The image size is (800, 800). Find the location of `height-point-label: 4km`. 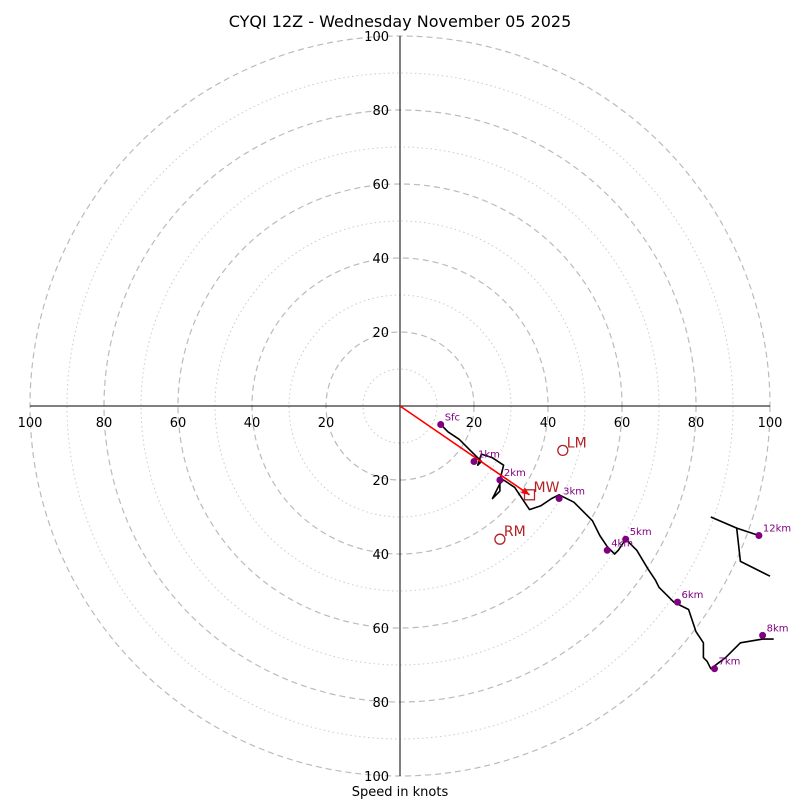

height-point-label: 4km is located at coordinates (622, 543).